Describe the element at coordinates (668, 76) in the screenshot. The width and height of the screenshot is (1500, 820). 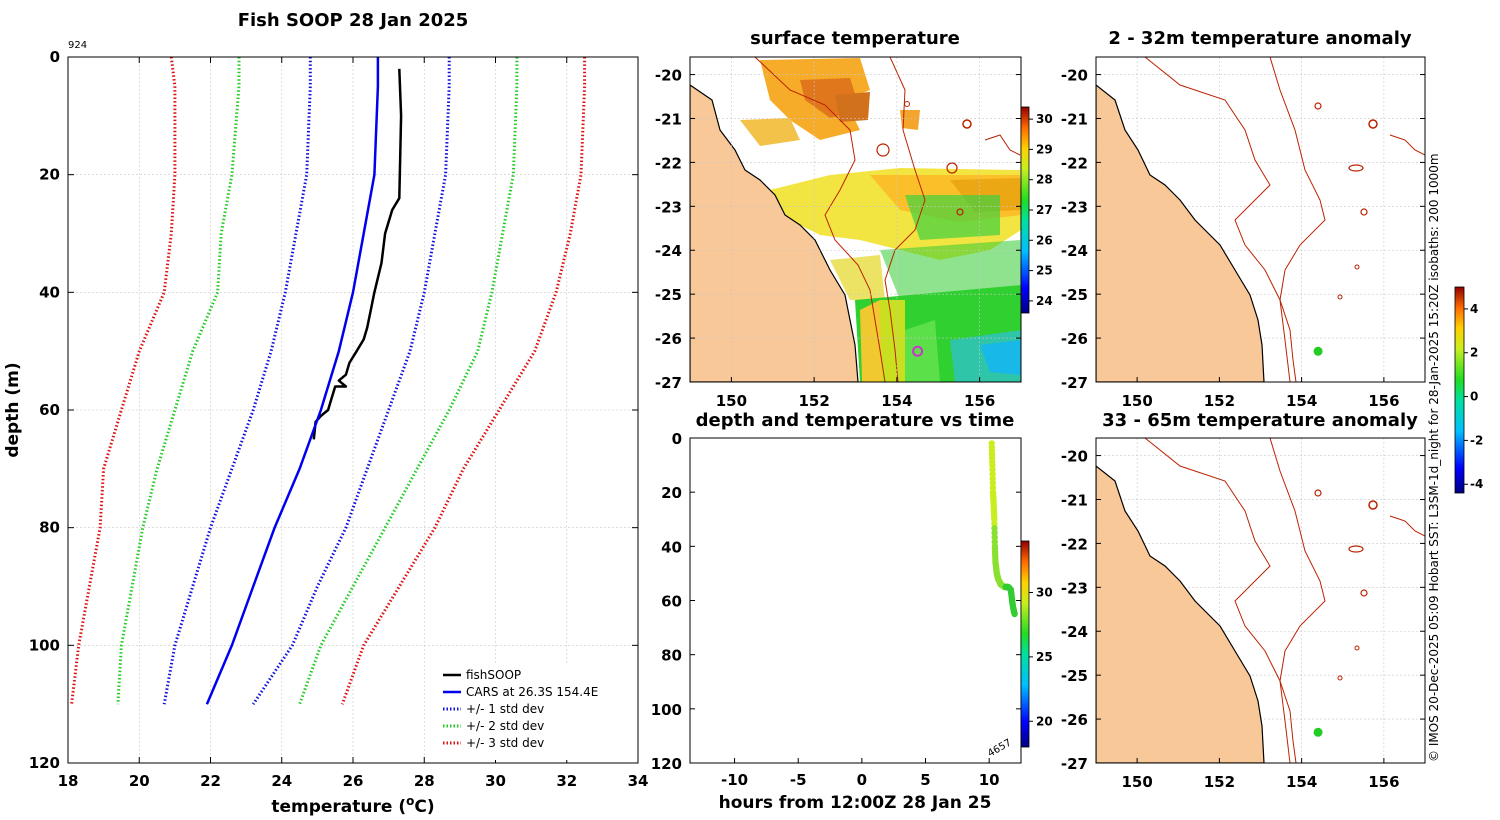
I see `sst-ytick-label: -20` at that location.